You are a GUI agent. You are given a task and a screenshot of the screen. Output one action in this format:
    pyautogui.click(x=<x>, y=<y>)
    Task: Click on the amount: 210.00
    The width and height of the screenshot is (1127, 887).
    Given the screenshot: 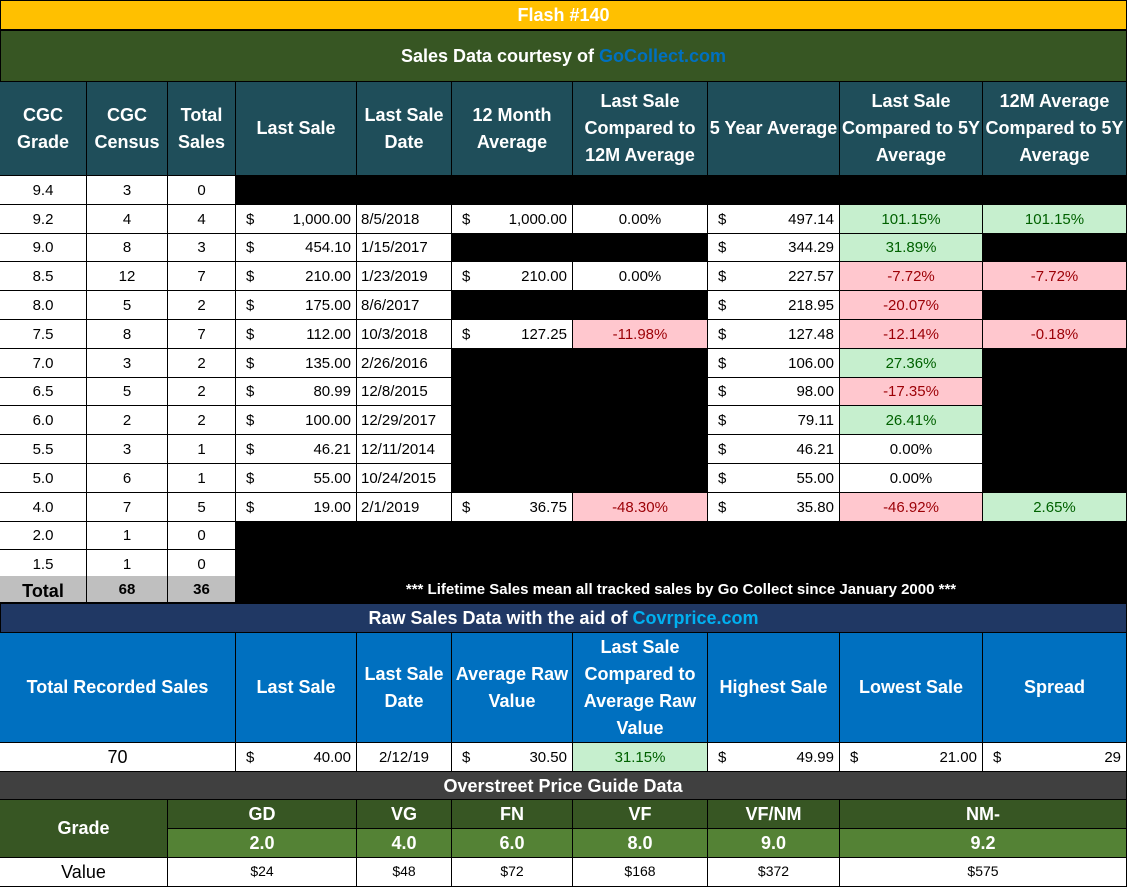 What is the action you would take?
    pyautogui.click(x=544, y=276)
    